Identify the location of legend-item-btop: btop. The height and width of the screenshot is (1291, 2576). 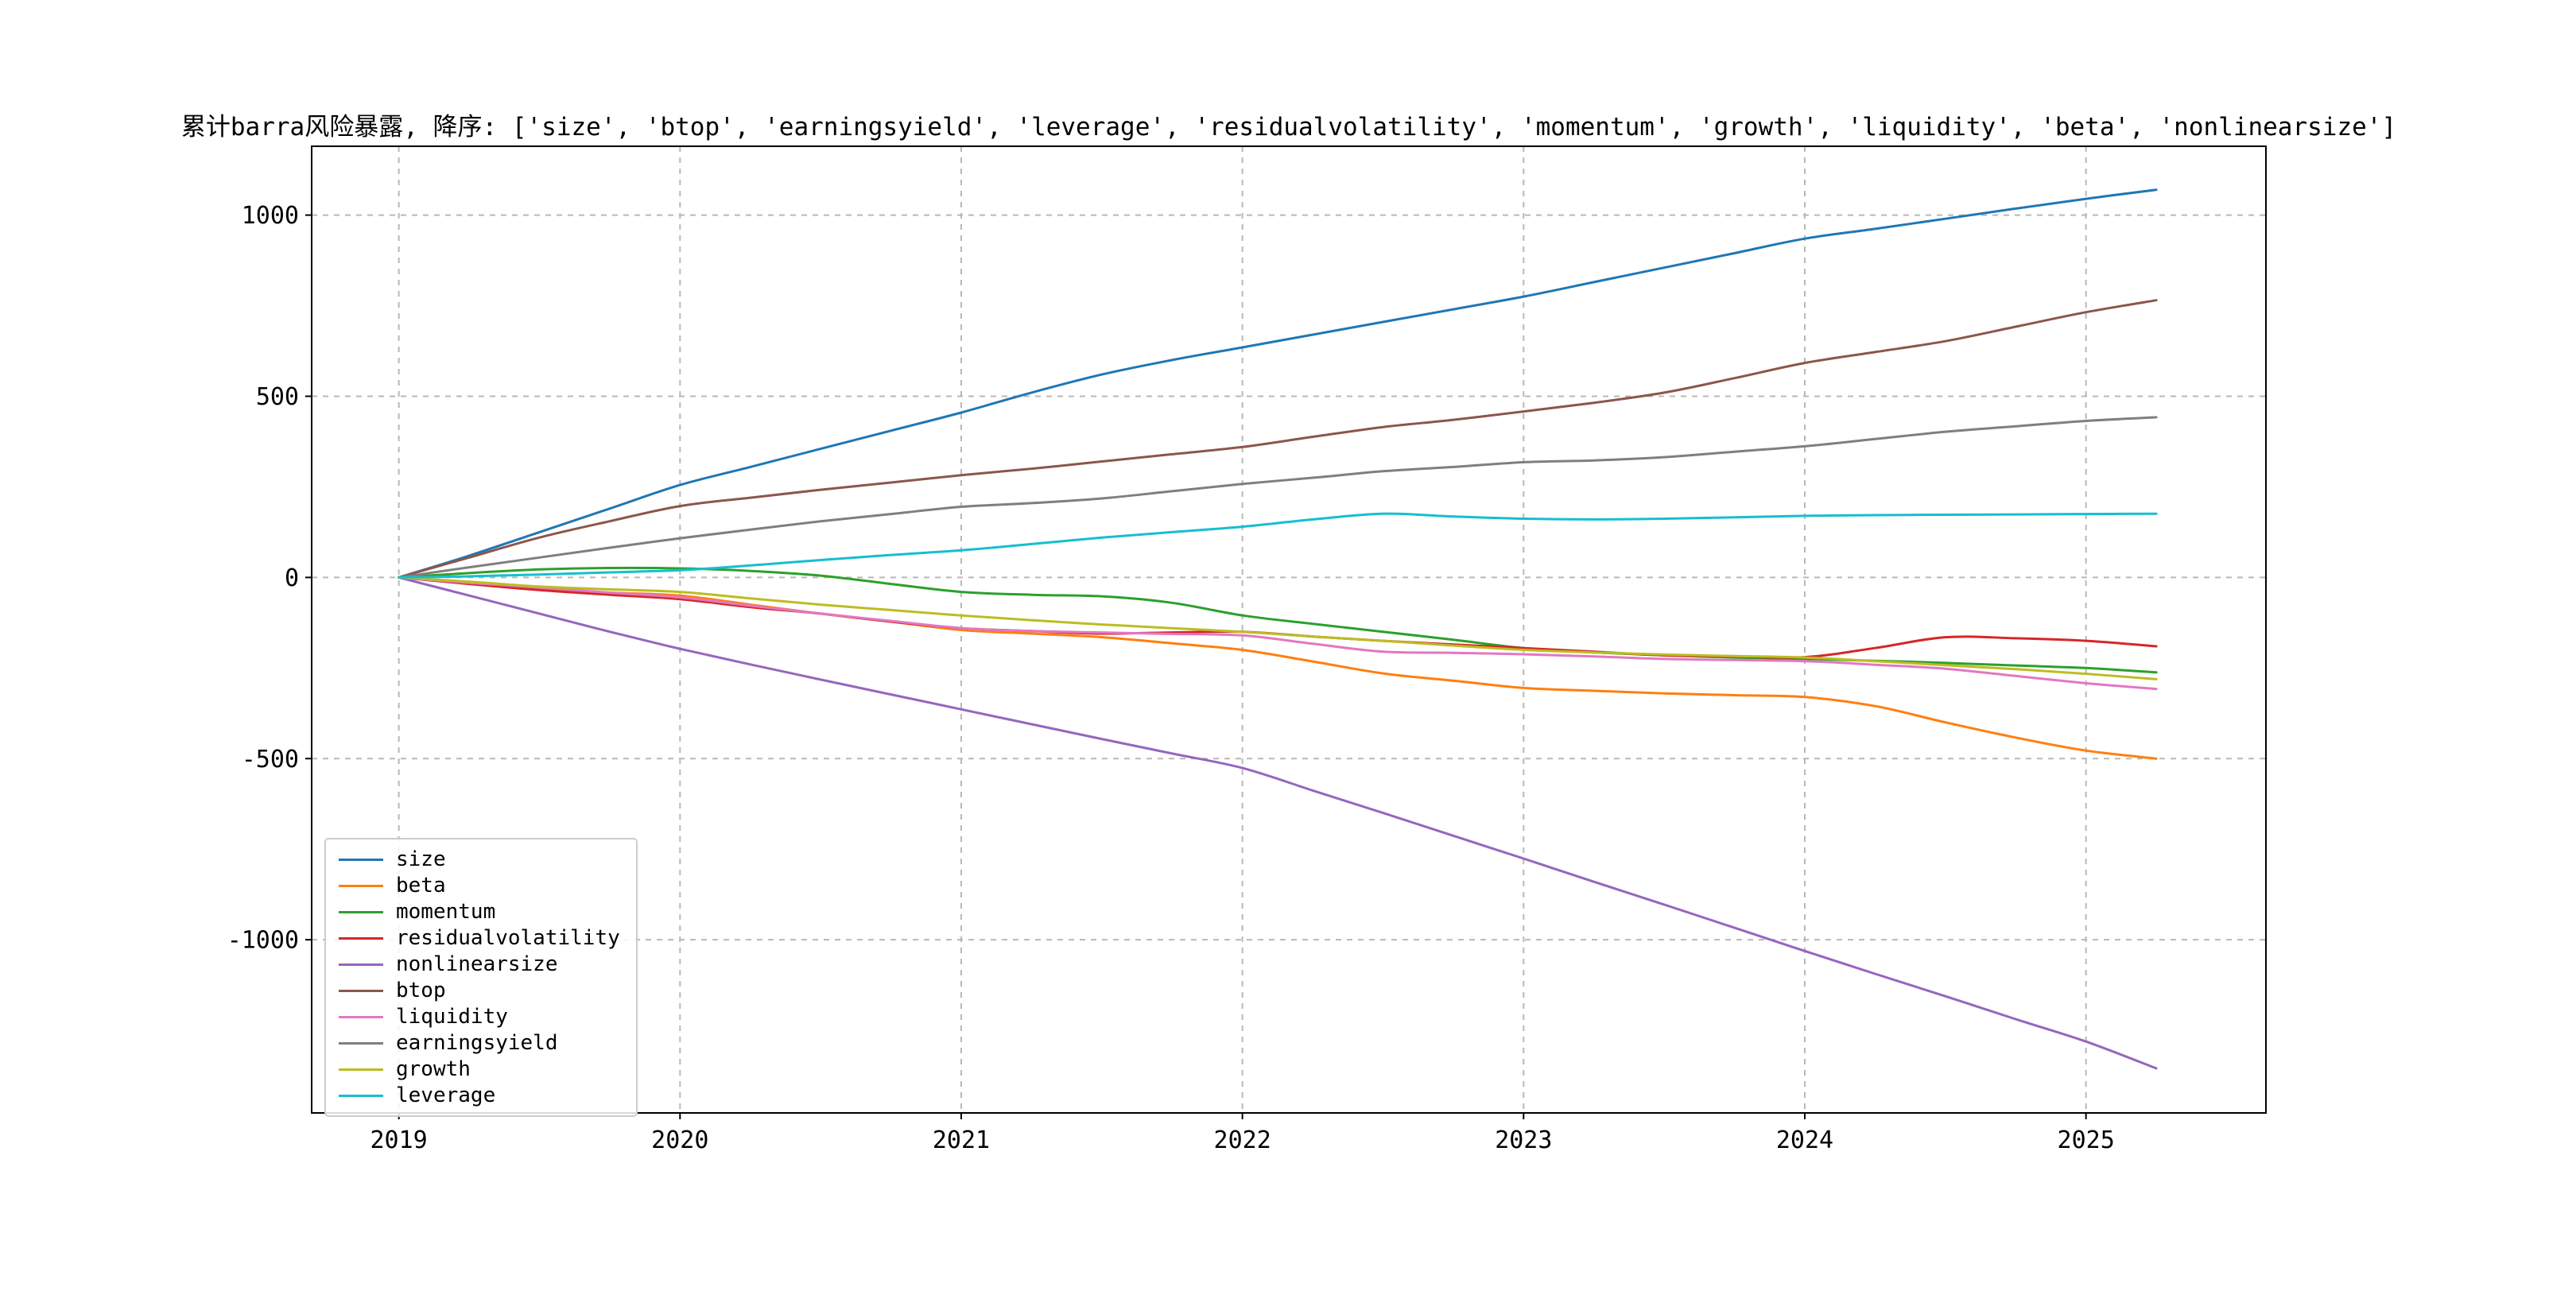
(480, 991).